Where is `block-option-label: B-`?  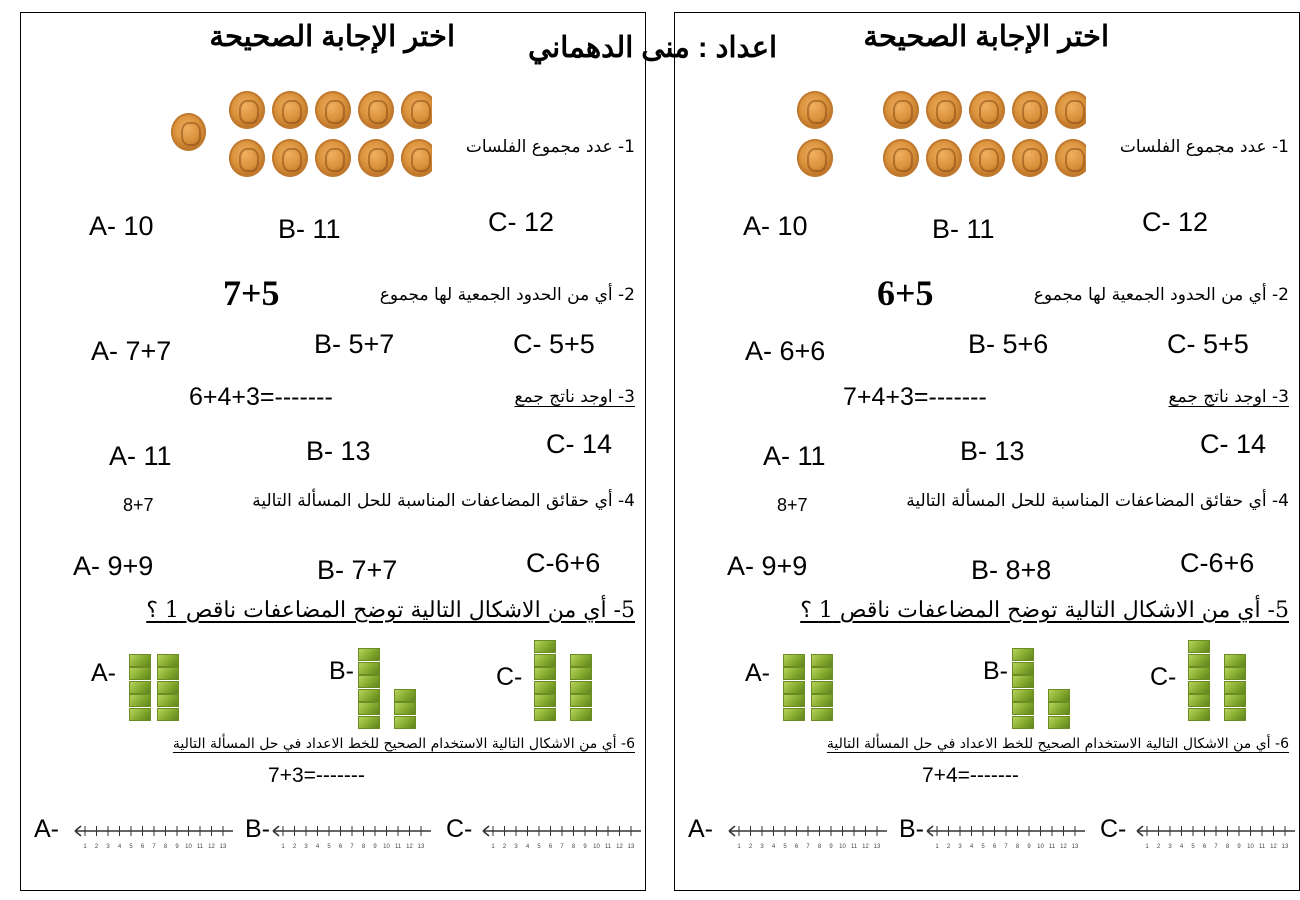 block-option-label: B- is located at coordinates (341, 671).